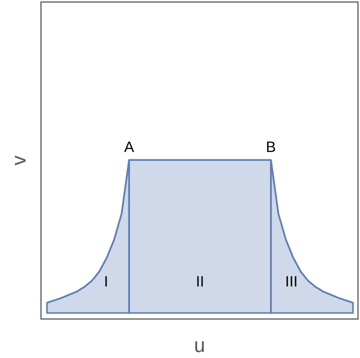 The height and width of the screenshot is (358, 360). What do you see at coordinates (106, 281) in the screenshot?
I see `series-label: I` at bounding box center [106, 281].